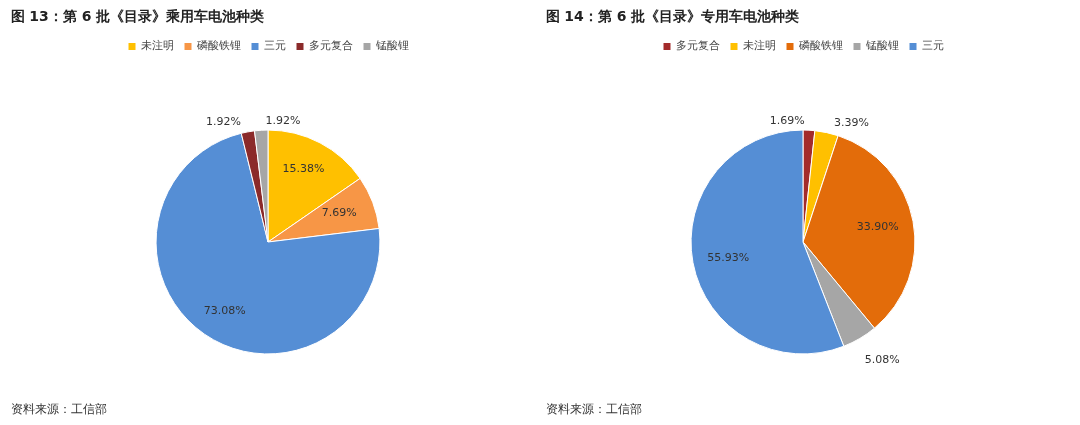 This screenshot has height=425, width=1080. Describe the element at coordinates (851, 123) in the screenshot. I see `data-label: 3.39%` at that location.